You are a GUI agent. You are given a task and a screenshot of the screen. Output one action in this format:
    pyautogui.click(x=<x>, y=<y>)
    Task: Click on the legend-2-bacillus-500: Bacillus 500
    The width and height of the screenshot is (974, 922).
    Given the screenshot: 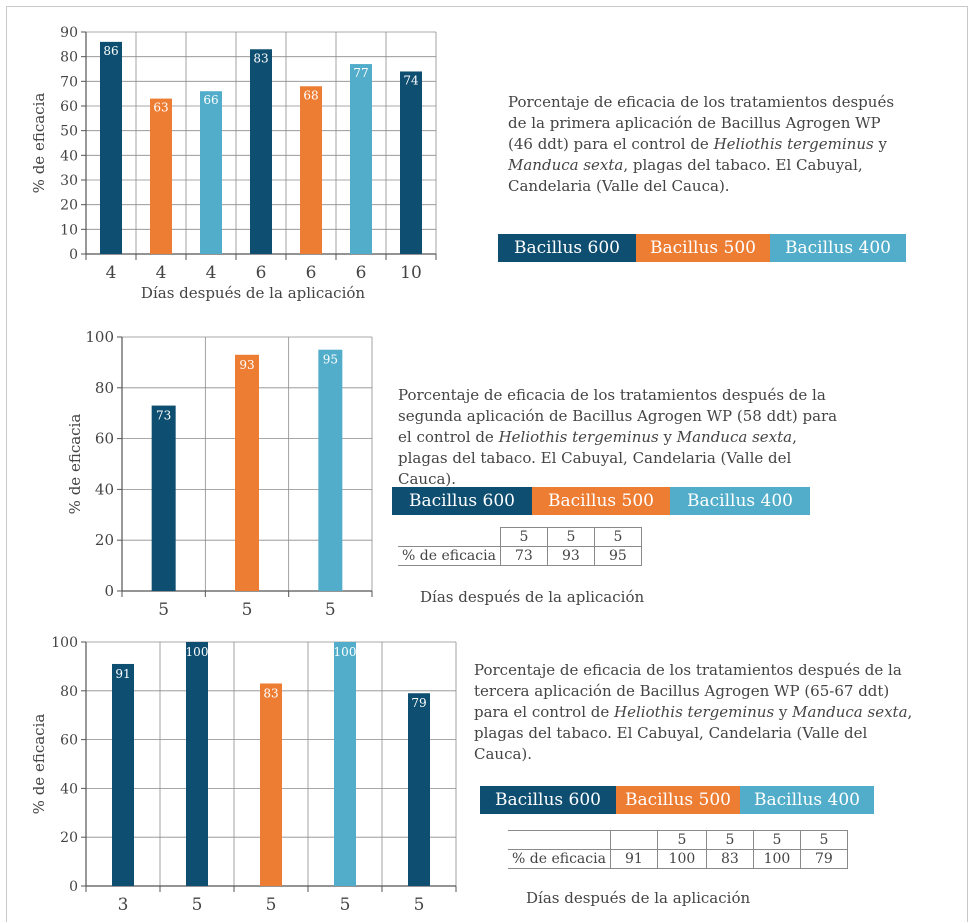 What is the action you would take?
    pyautogui.click(x=601, y=501)
    